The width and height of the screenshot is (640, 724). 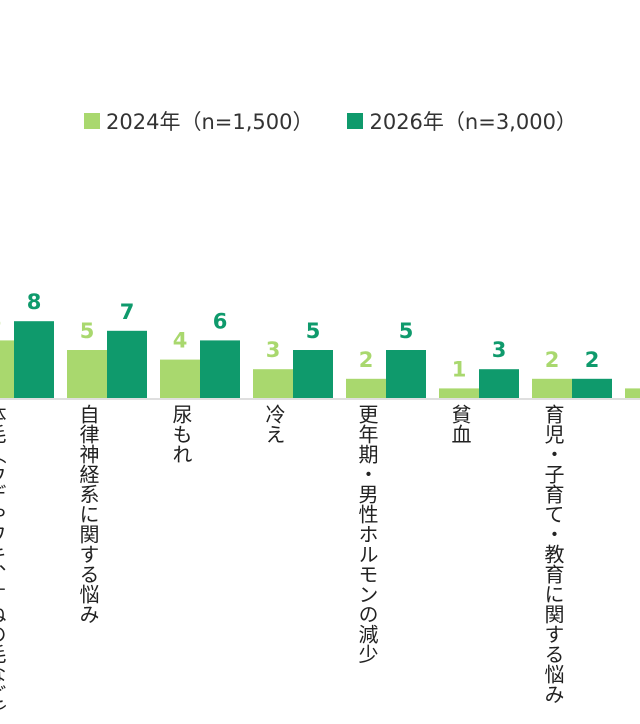 What do you see at coordinates (552, 360) in the screenshot?
I see `data-label-2024-6: 2` at bounding box center [552, 360].